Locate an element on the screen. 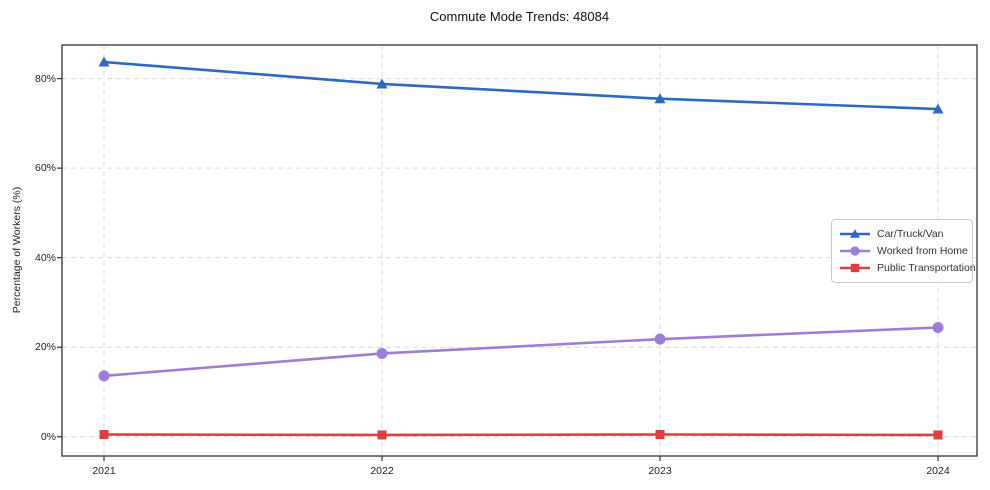  y-tick-label-20: 20% is located at coordinates (45, 347).